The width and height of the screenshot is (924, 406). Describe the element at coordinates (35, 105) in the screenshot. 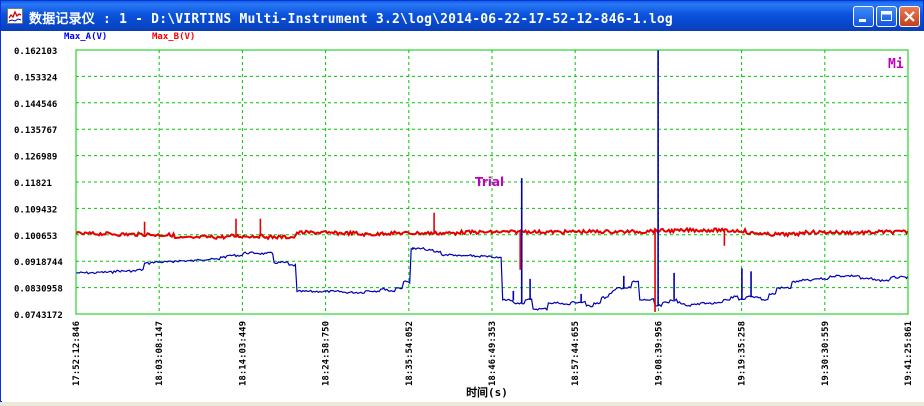

I see `y-tick-label: 0.144546` at that location.